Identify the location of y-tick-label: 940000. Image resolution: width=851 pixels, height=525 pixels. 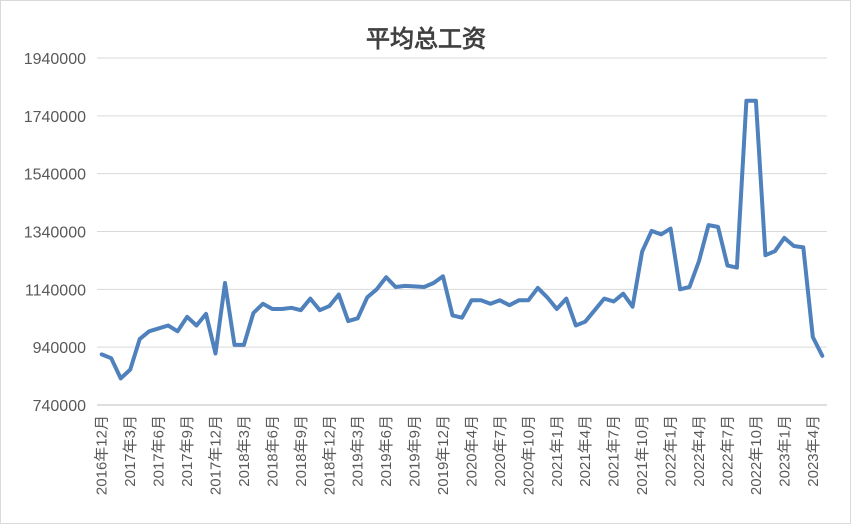
(59, 348).